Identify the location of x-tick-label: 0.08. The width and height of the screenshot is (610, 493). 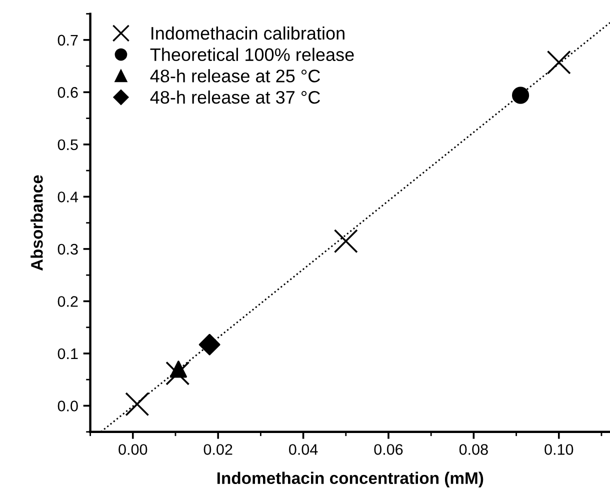
(473, 449).